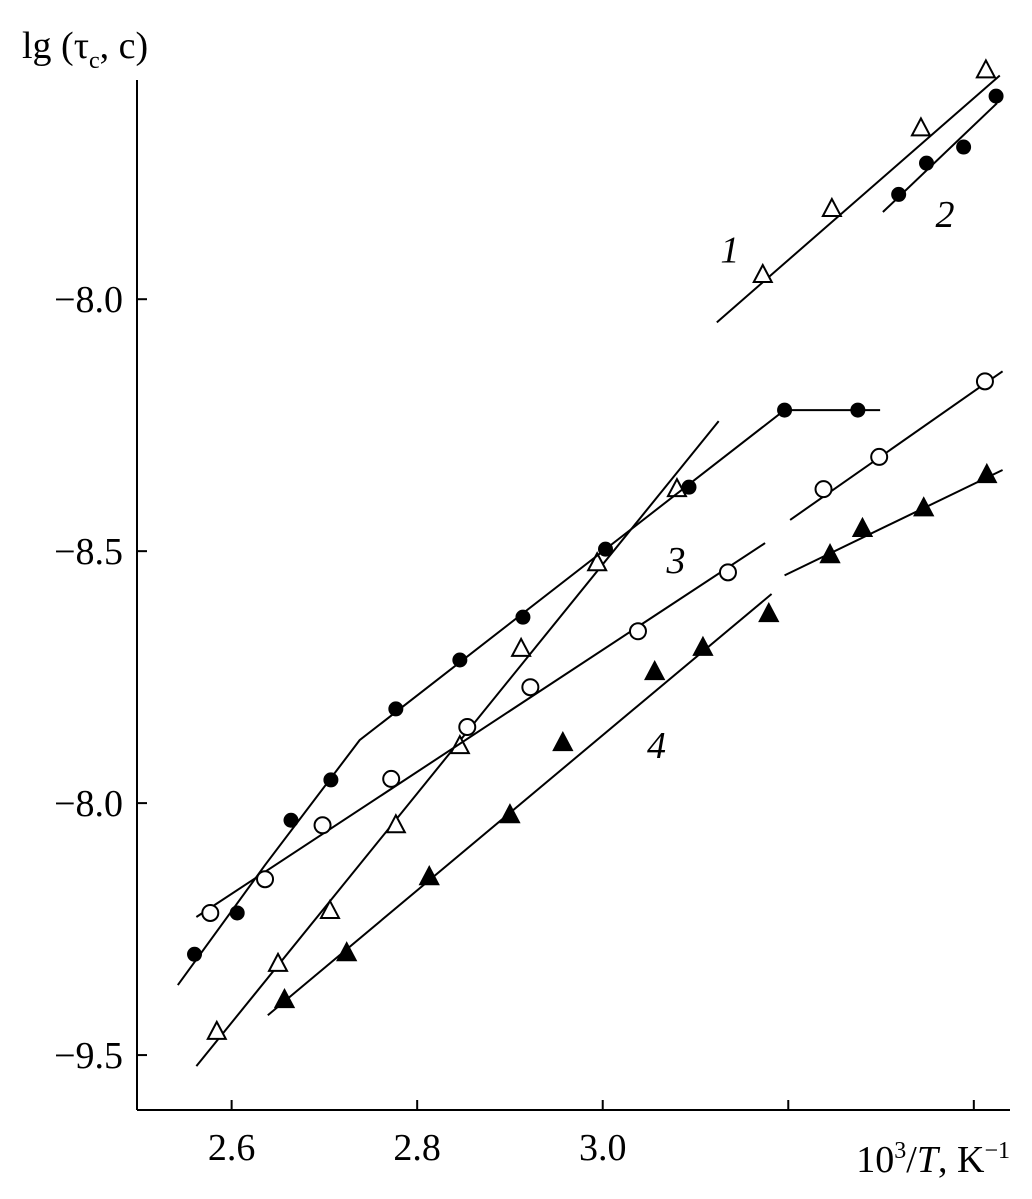 This screenshot has width=1032, height=1199. I want to click on x-label-sup: −1, so click(997, 1151).